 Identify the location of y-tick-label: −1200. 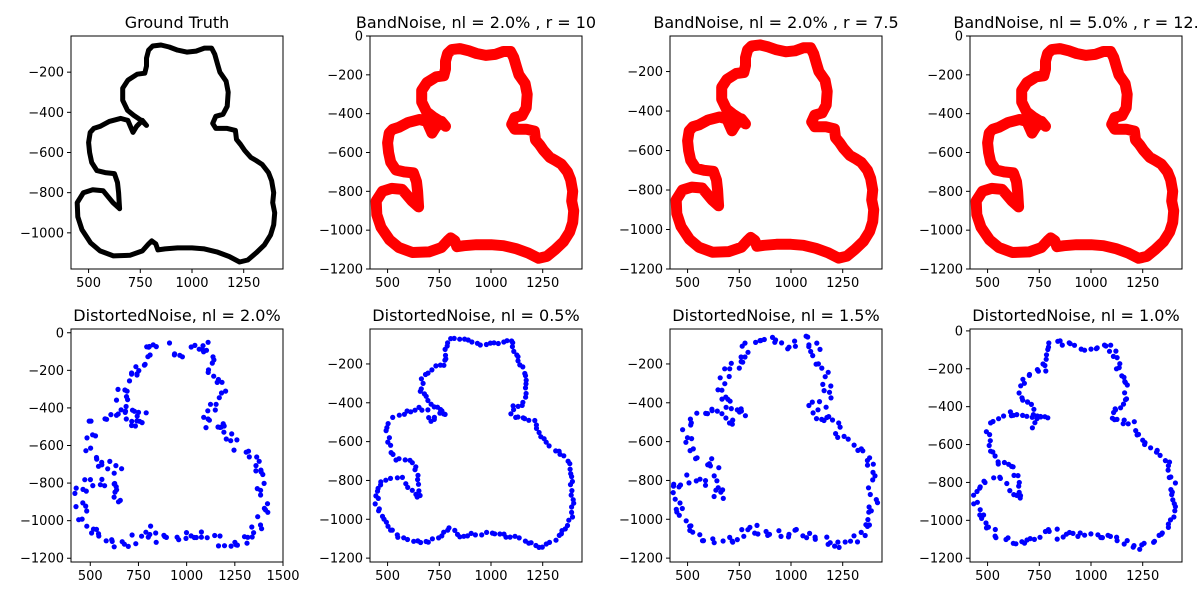
(941, 559).